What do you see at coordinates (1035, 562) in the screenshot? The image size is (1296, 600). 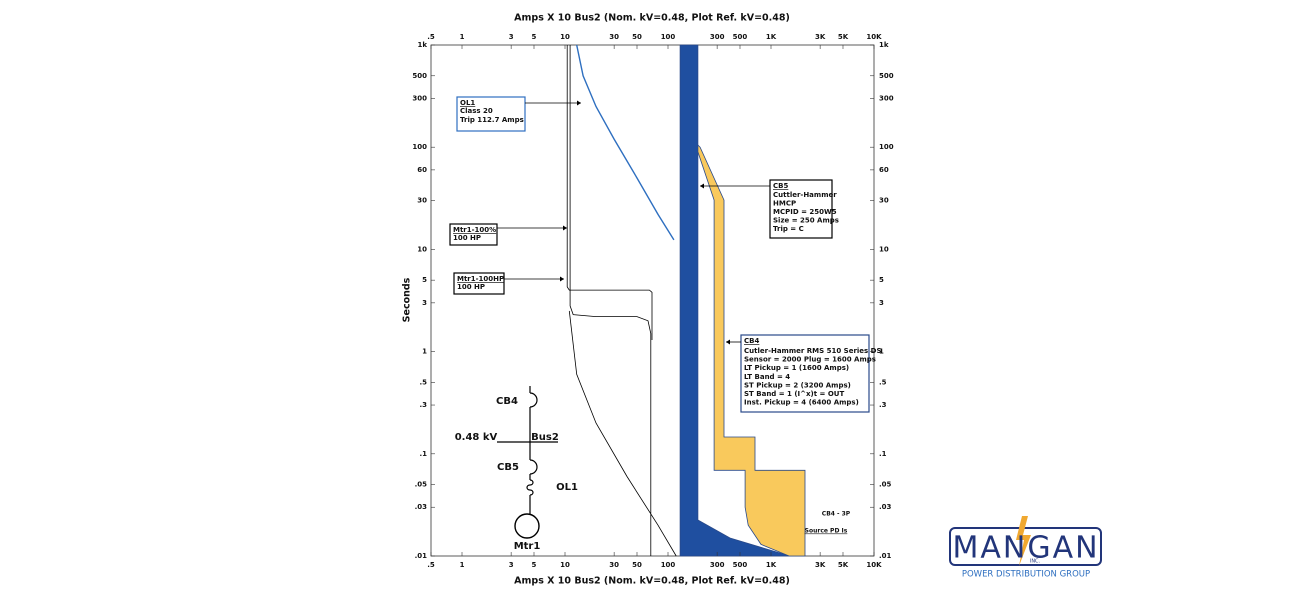 I see `logo-suffix: INC.` at bounding box center [1035, 562].